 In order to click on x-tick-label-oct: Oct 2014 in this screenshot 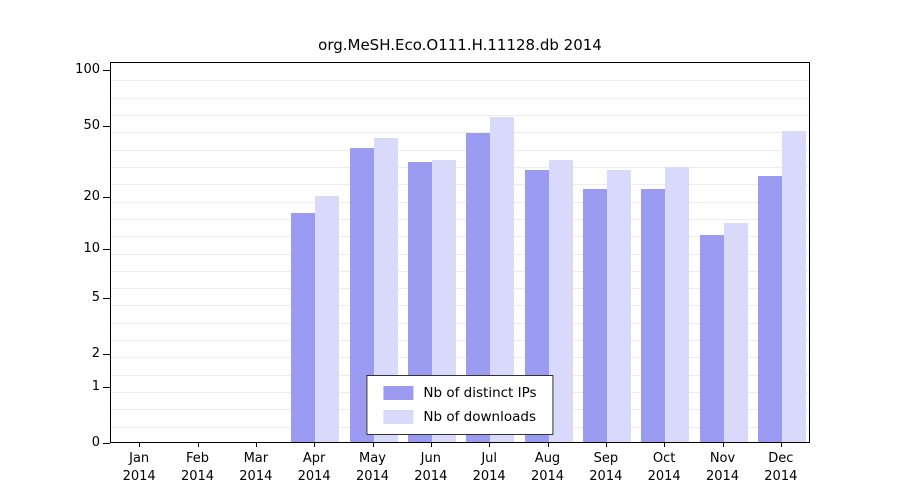, I will do `click(664, 467)`.